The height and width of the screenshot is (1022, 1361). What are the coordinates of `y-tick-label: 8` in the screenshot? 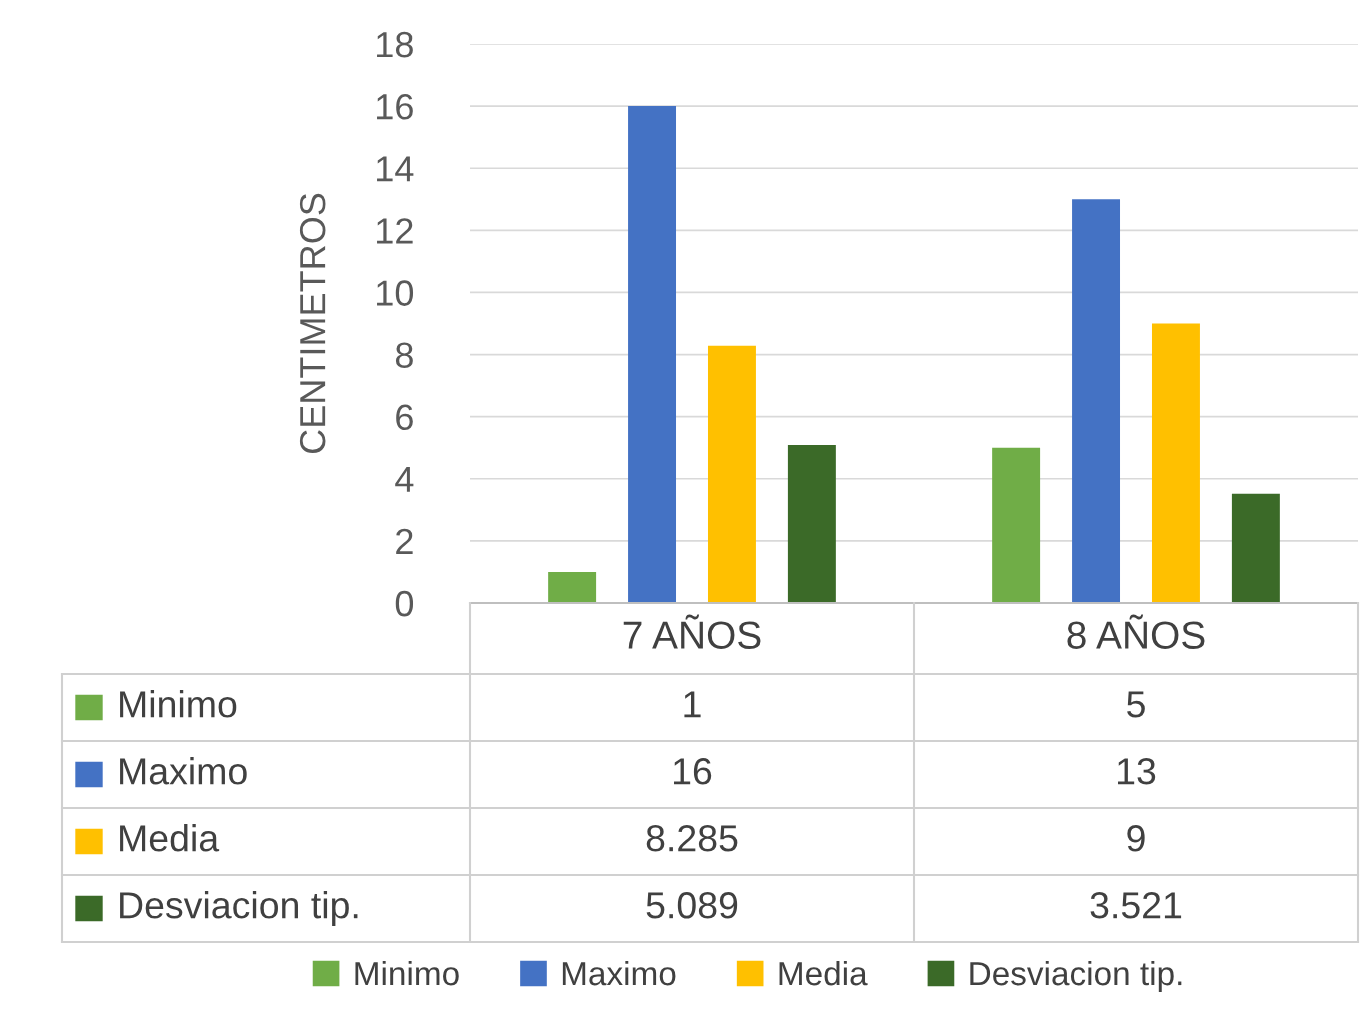 It's located at (404, 355).